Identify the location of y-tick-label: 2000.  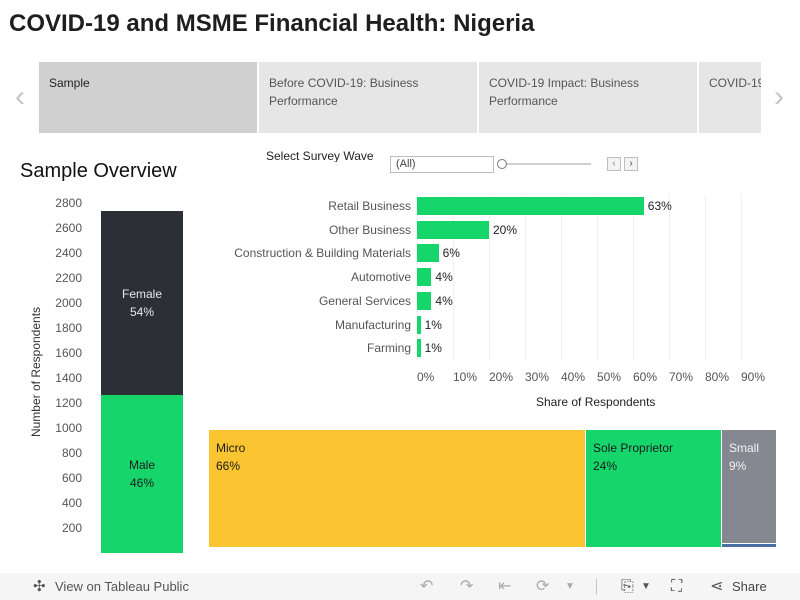
(68, 303).